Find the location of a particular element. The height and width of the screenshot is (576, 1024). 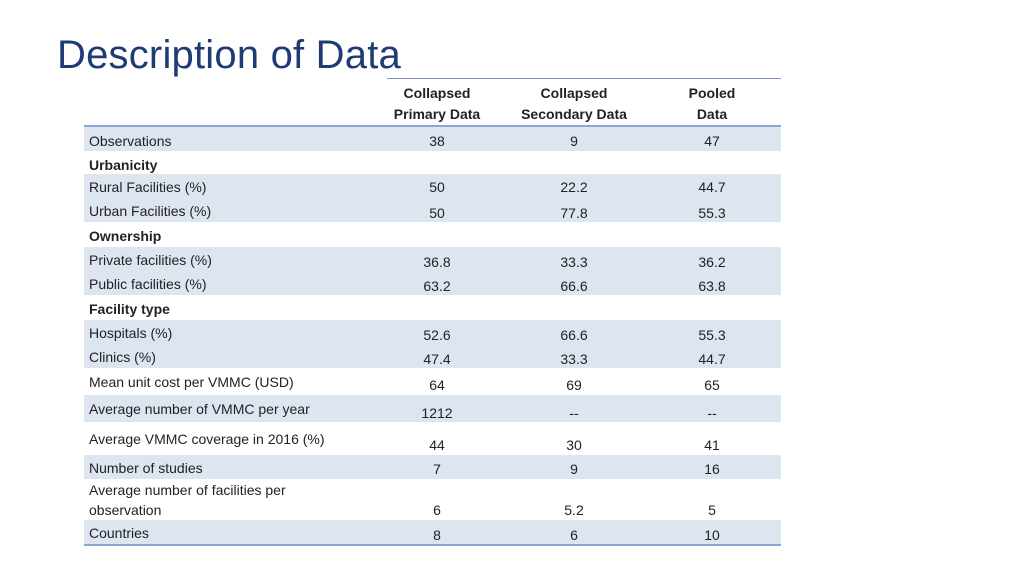

cell-value: 47 is located at coordinates (712, 141).